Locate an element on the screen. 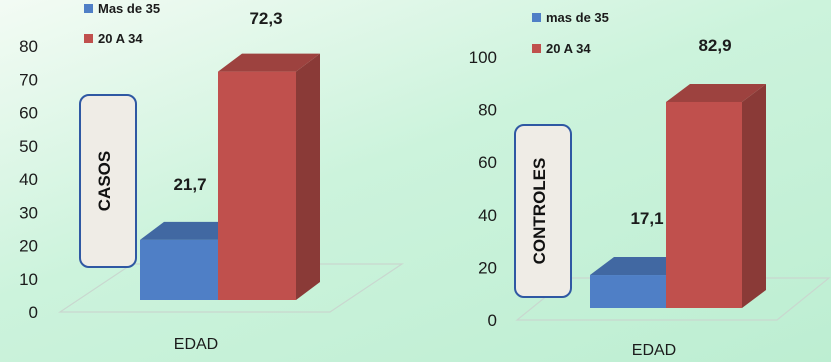 The image size is (831, 362). y-tick-label: 70 is located at coordinates (28, 79).